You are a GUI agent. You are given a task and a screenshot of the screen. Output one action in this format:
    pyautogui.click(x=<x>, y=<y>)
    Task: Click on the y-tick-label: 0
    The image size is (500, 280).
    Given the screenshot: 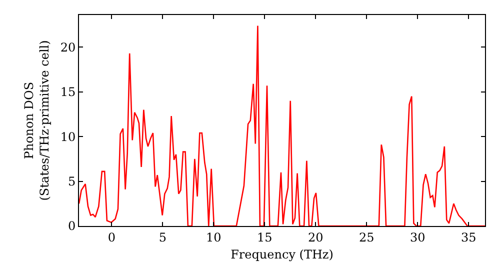 What is the action you would take?
    pyautogui.click(x=72, y=226)
    